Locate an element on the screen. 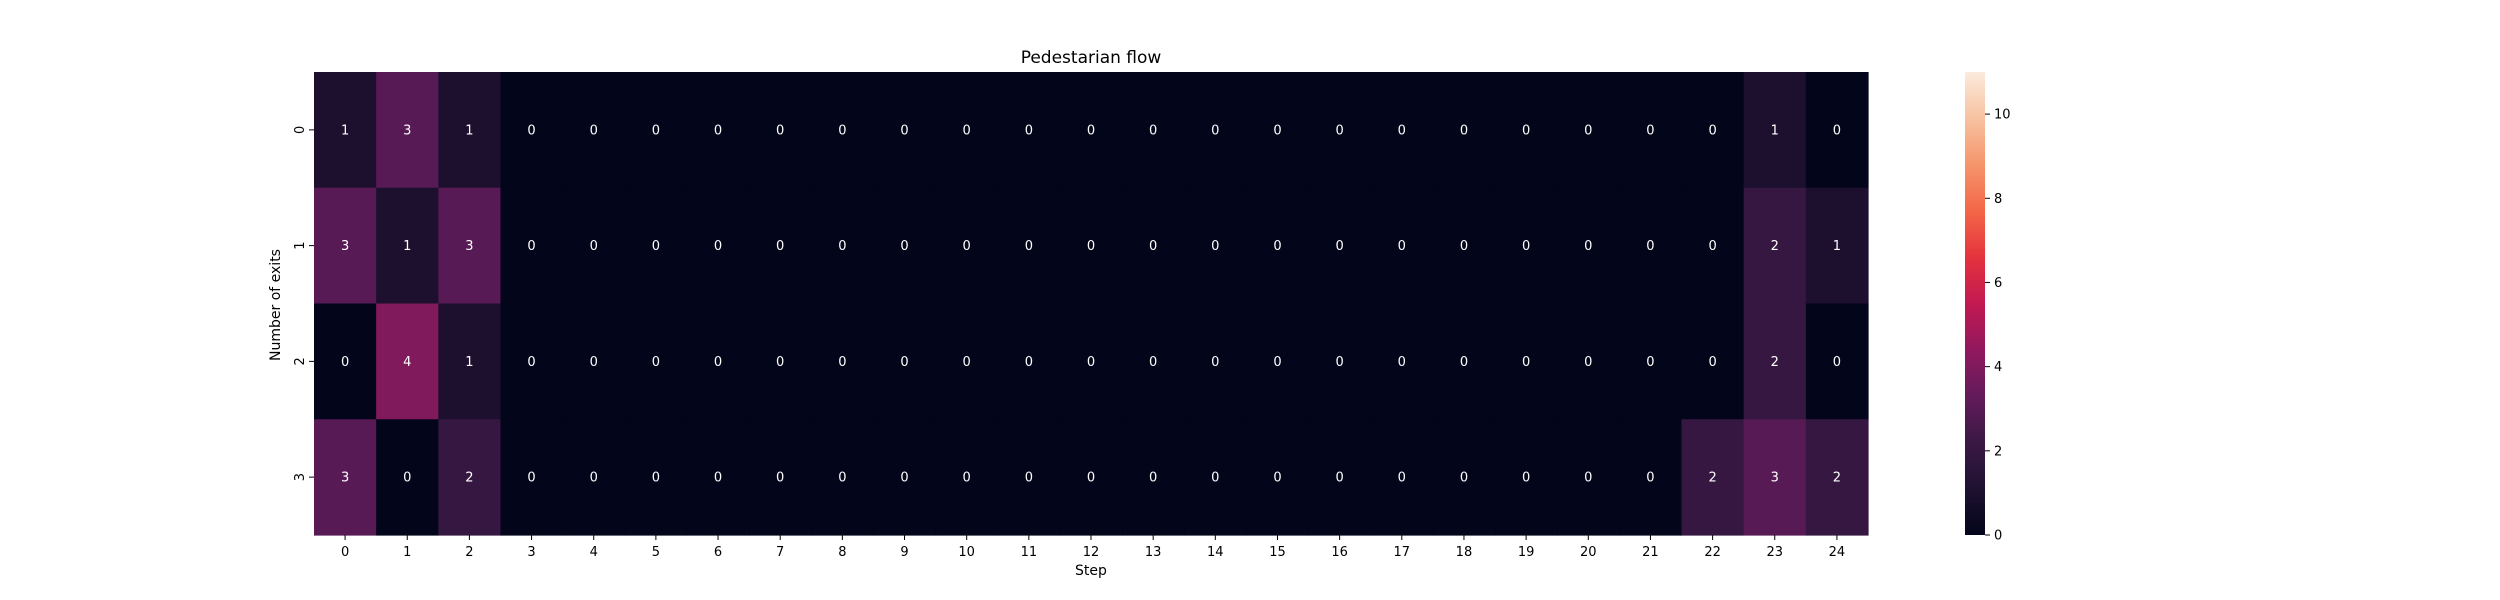  x-tick-label: 11 is located at coordinates (1029, 552).